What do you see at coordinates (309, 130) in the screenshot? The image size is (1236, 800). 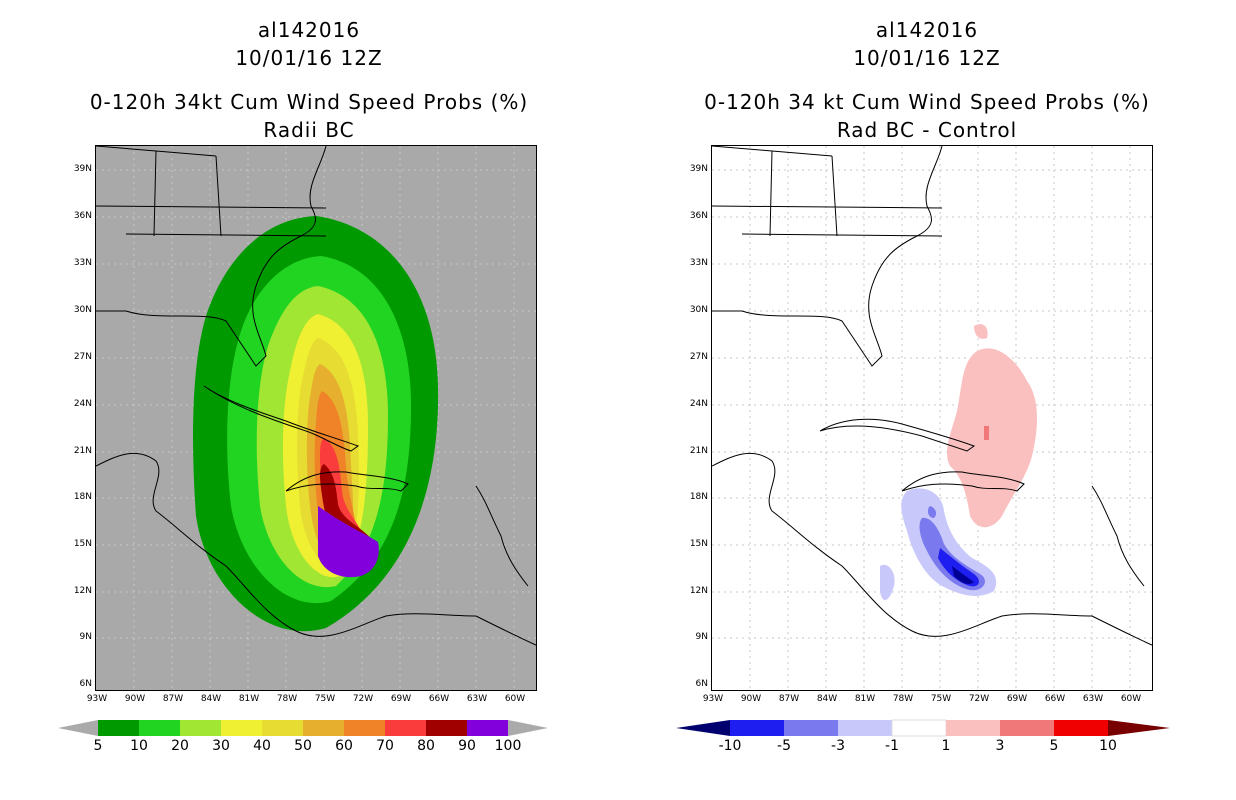 I see `left-subtitle: Radii BC` at bounding box center [309, 130].